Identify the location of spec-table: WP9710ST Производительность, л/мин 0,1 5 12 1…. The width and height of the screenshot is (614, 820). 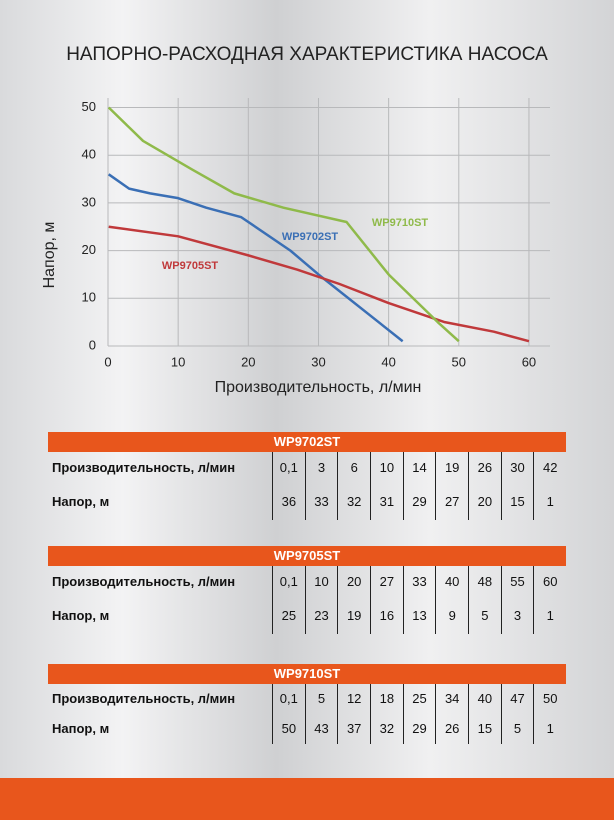
(307, 704).